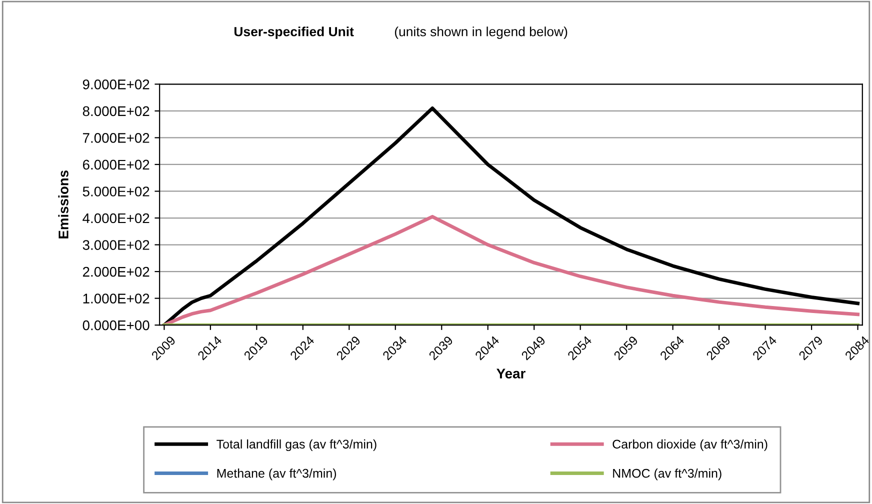 This screenshot has height=504, width=872. I want to click on legend-label: Carbon dioxide (av ft^3/min), so click(690, 445).